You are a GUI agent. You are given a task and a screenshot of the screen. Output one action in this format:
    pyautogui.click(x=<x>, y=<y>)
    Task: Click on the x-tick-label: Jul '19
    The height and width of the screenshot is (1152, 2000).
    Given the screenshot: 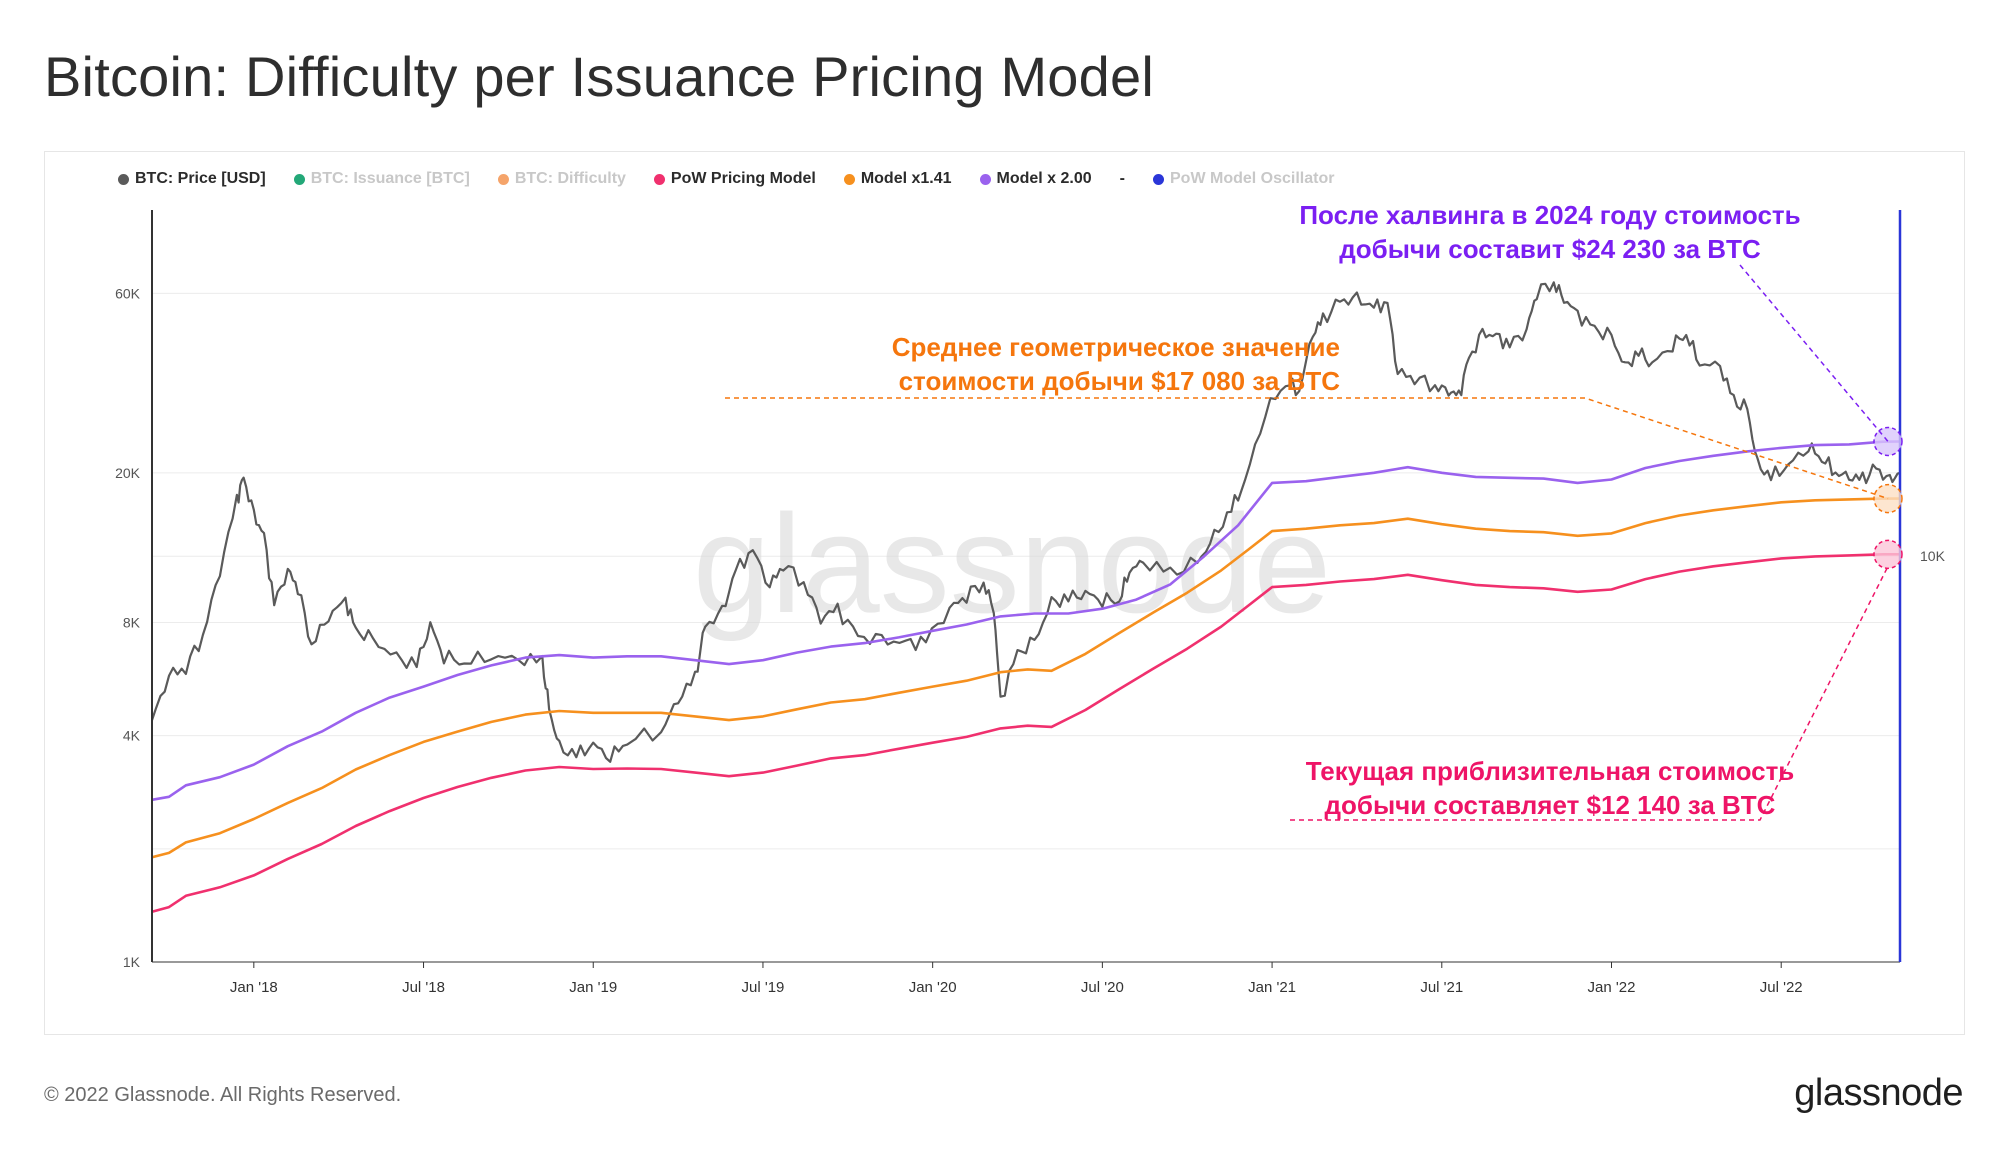 What is the action you would take?
    pyautogui.click(x=763, y=987)
    